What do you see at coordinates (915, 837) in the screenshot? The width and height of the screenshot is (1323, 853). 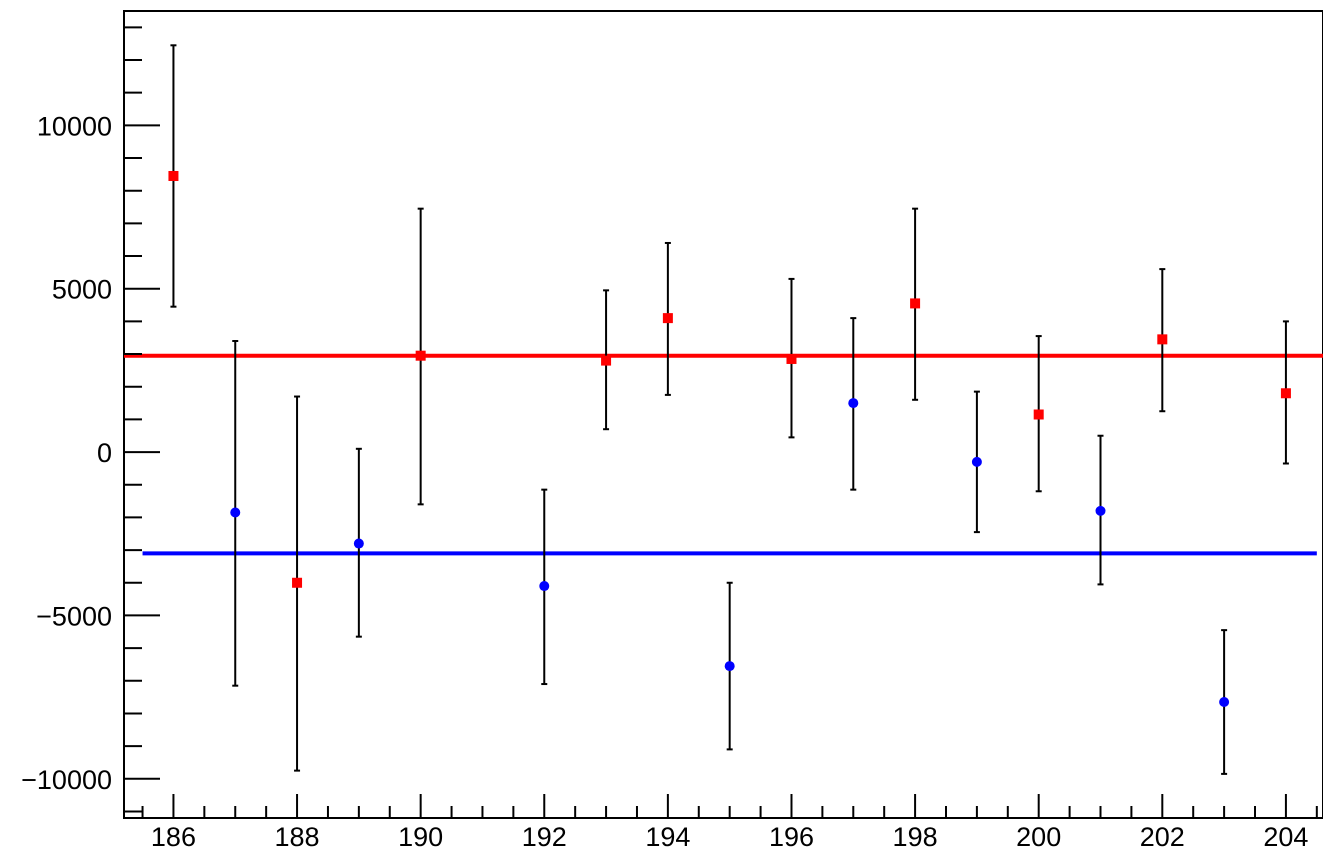 I see `x-tick-label: 198` at bounding box center [915, 837].